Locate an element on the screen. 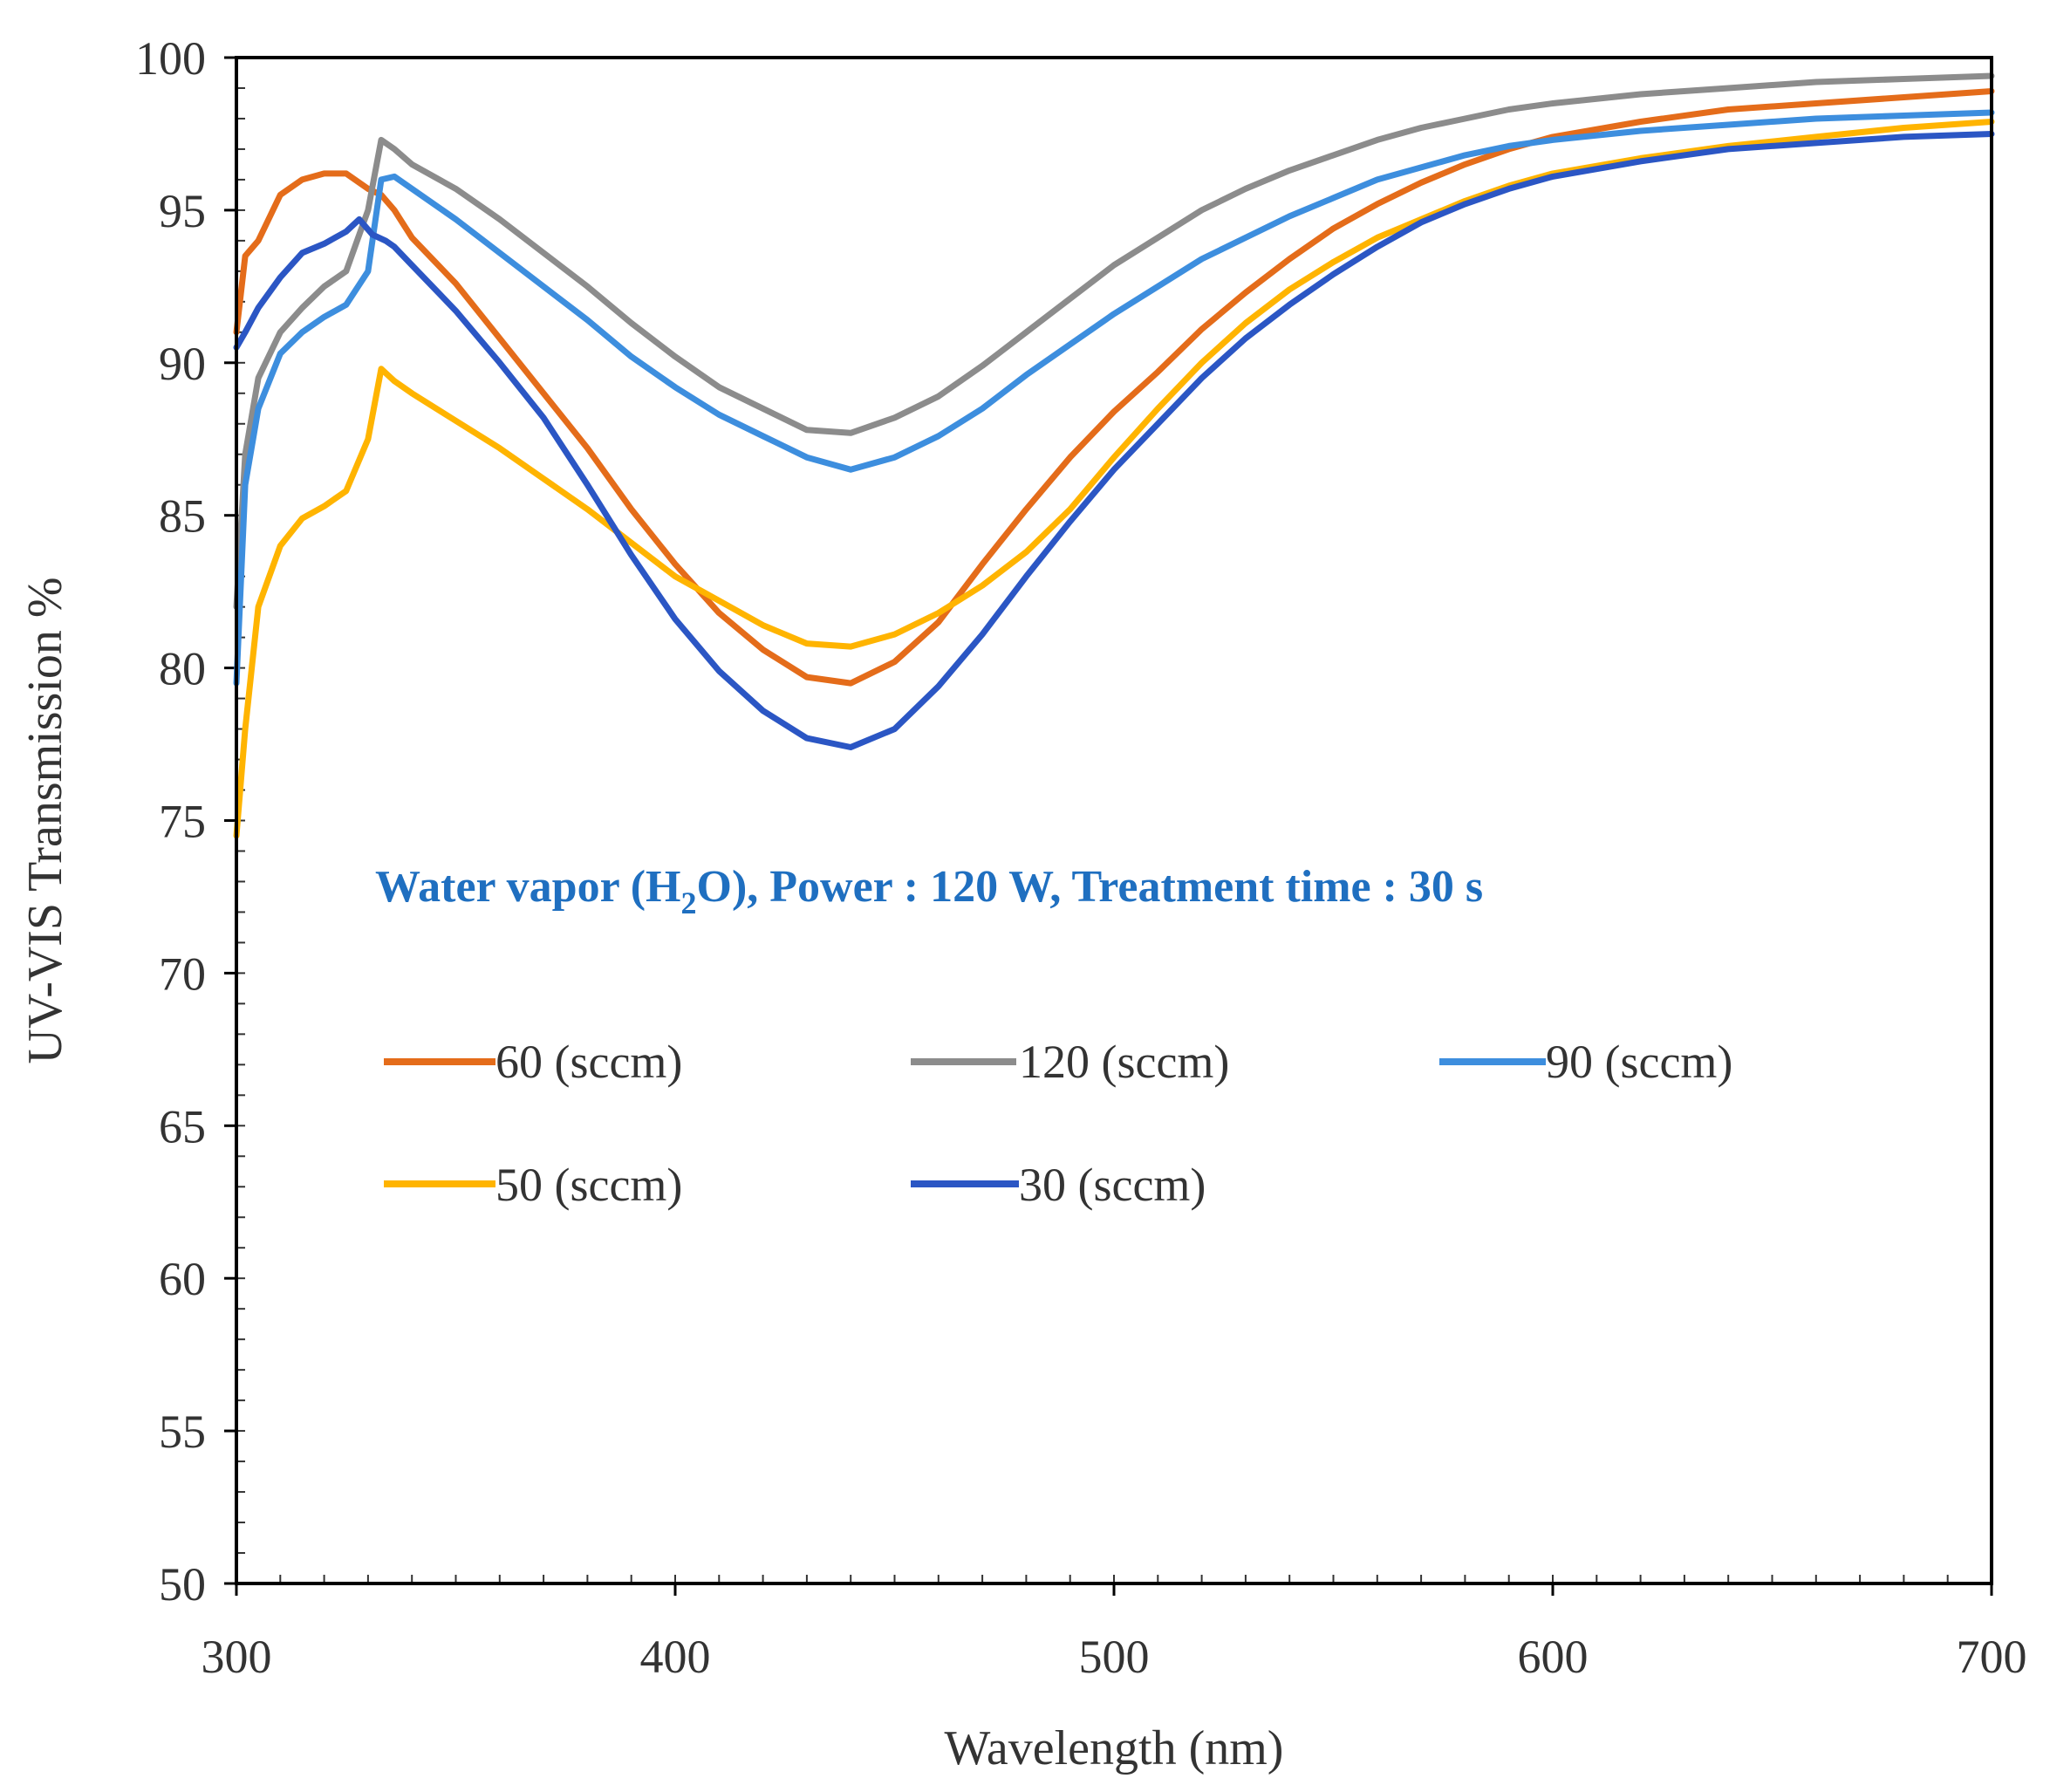  legend-label-50: 50 (sccm) is located at coordinates (588, 1185).